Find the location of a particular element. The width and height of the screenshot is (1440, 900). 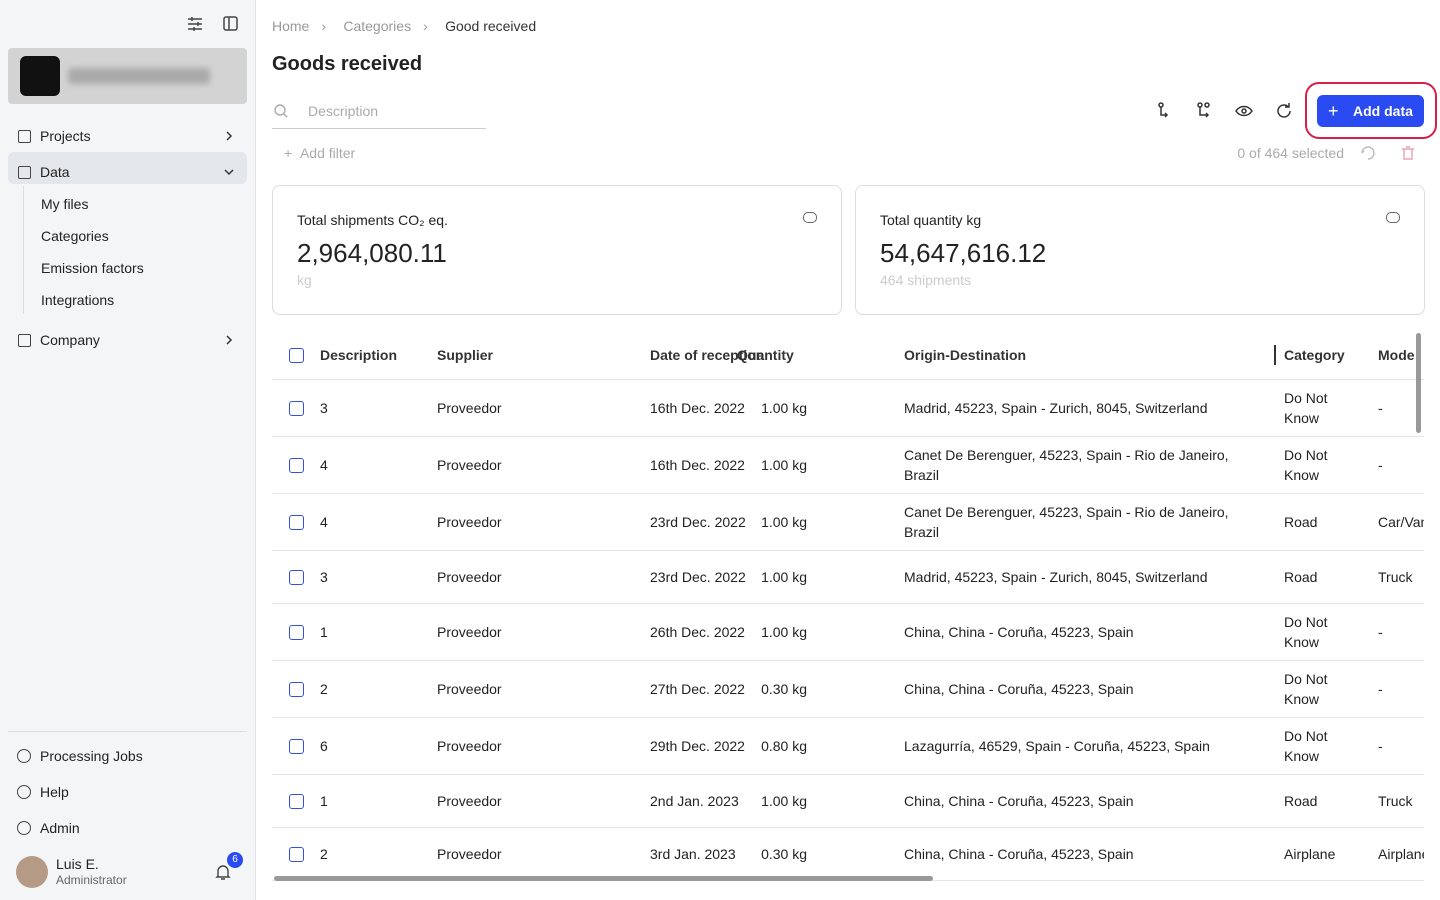

table-cell: 3rd Jan. 2023 is located at coordinates (693, 853).